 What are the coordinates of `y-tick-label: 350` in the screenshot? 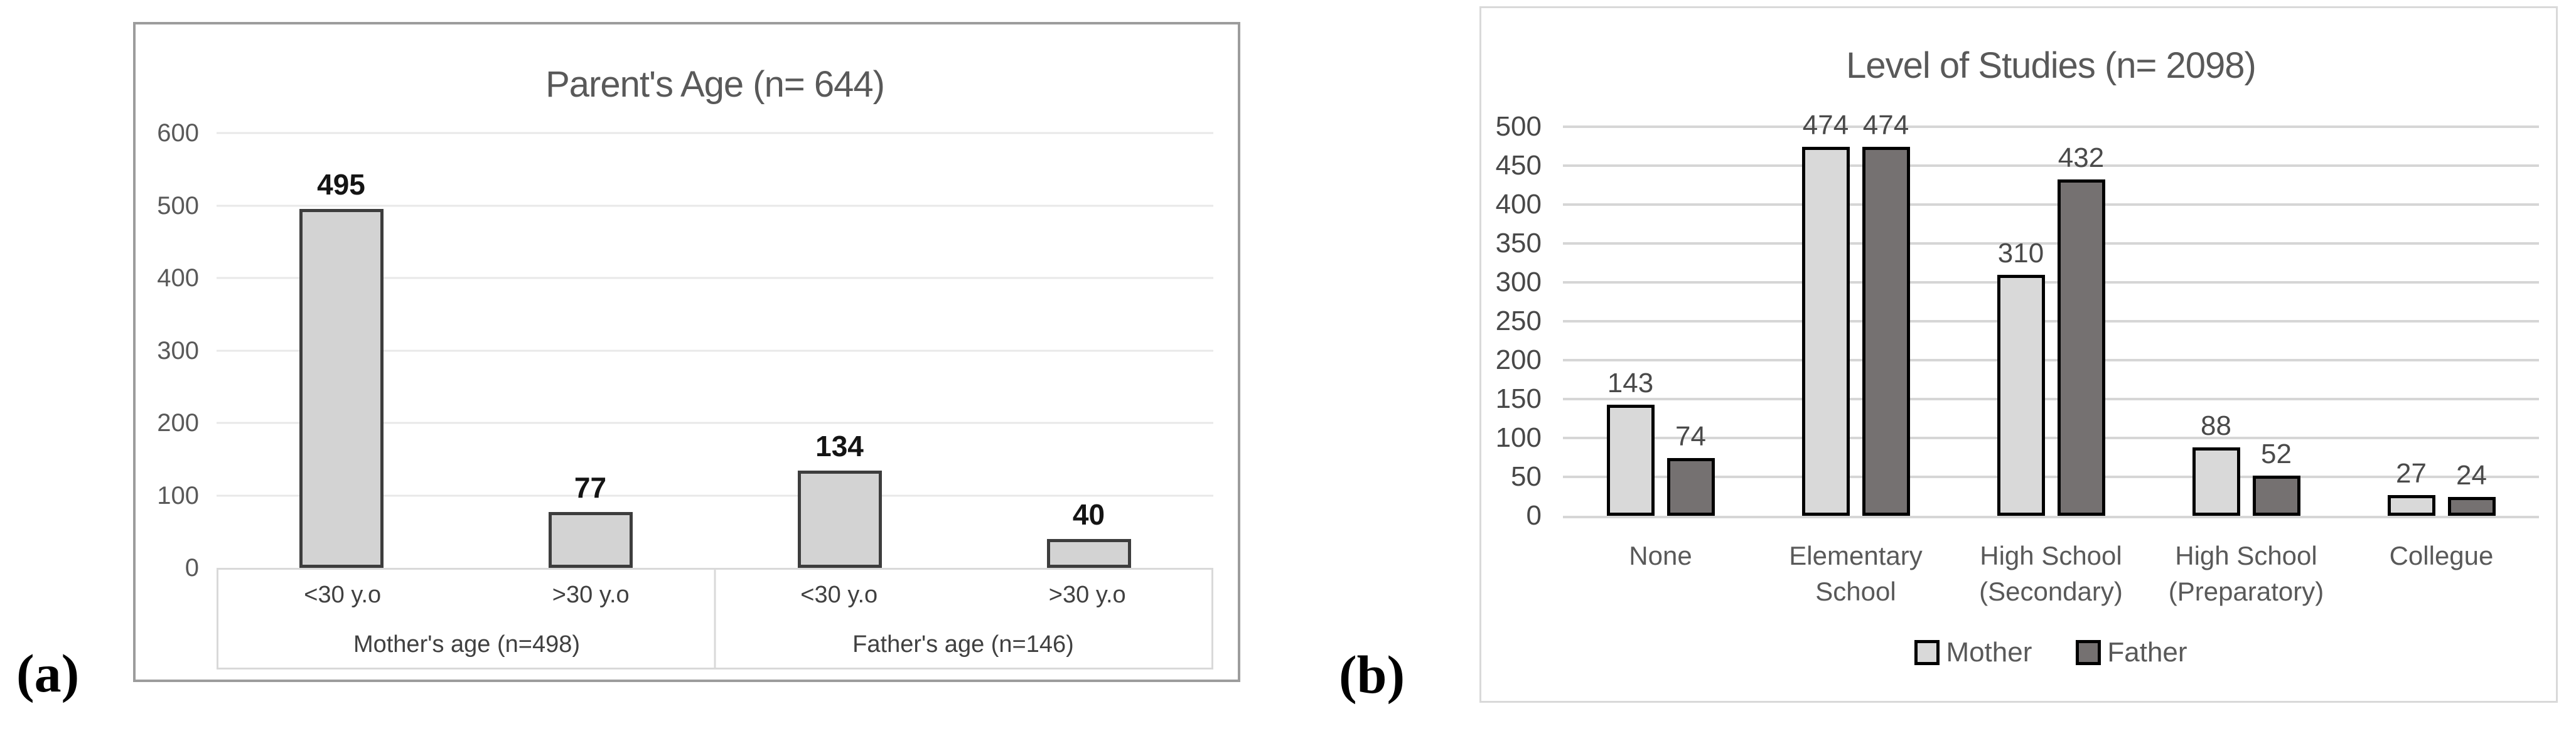 It's located at (1518, 243).